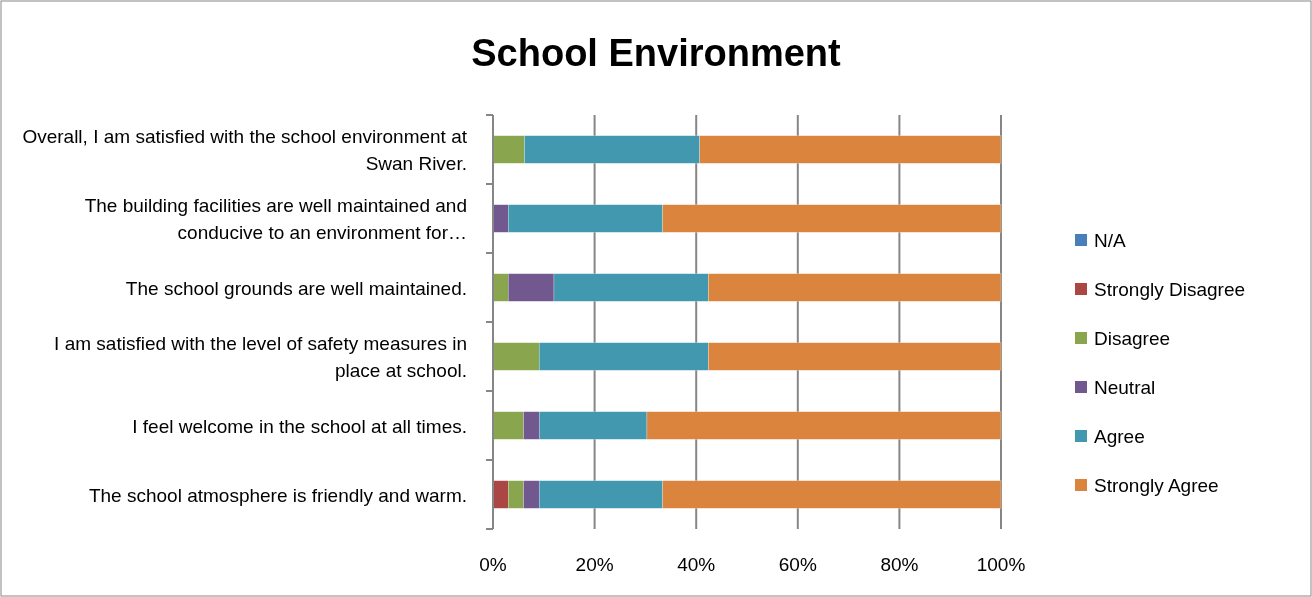  What do you see at coordinates (493, 564) in the screenshot?
I see `x-tick-label: 0%` at bounding box center [493, 564].